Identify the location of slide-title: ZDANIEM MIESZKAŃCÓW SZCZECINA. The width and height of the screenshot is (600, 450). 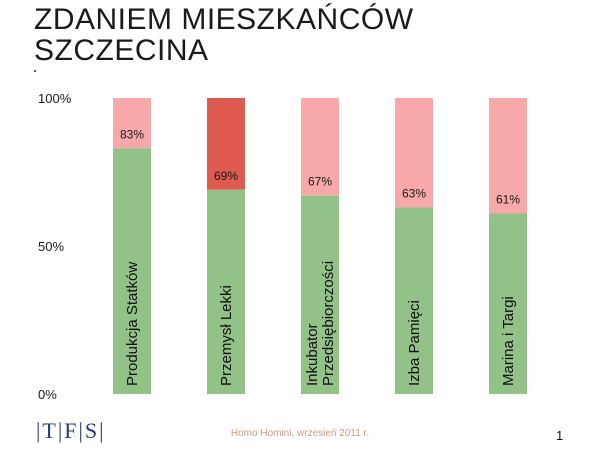
(224, 35).